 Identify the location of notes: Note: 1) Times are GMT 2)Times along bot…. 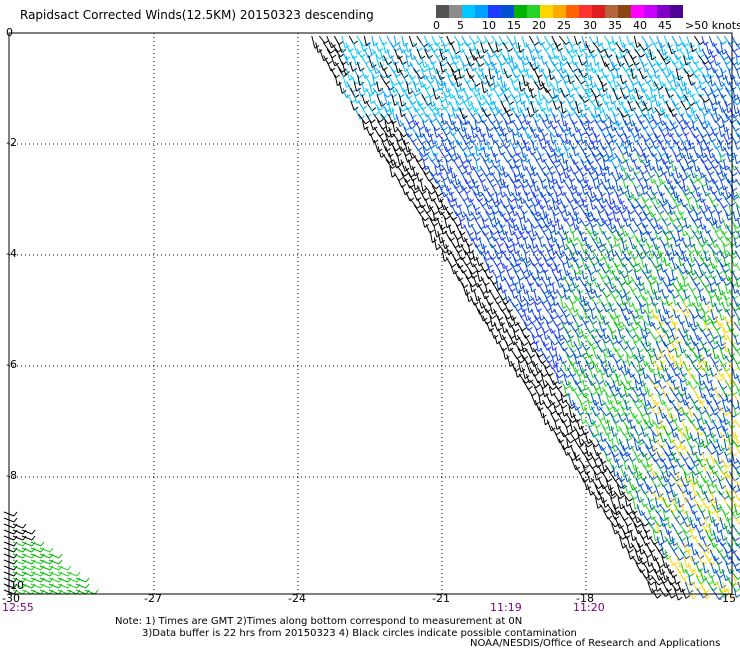
(346, 628).